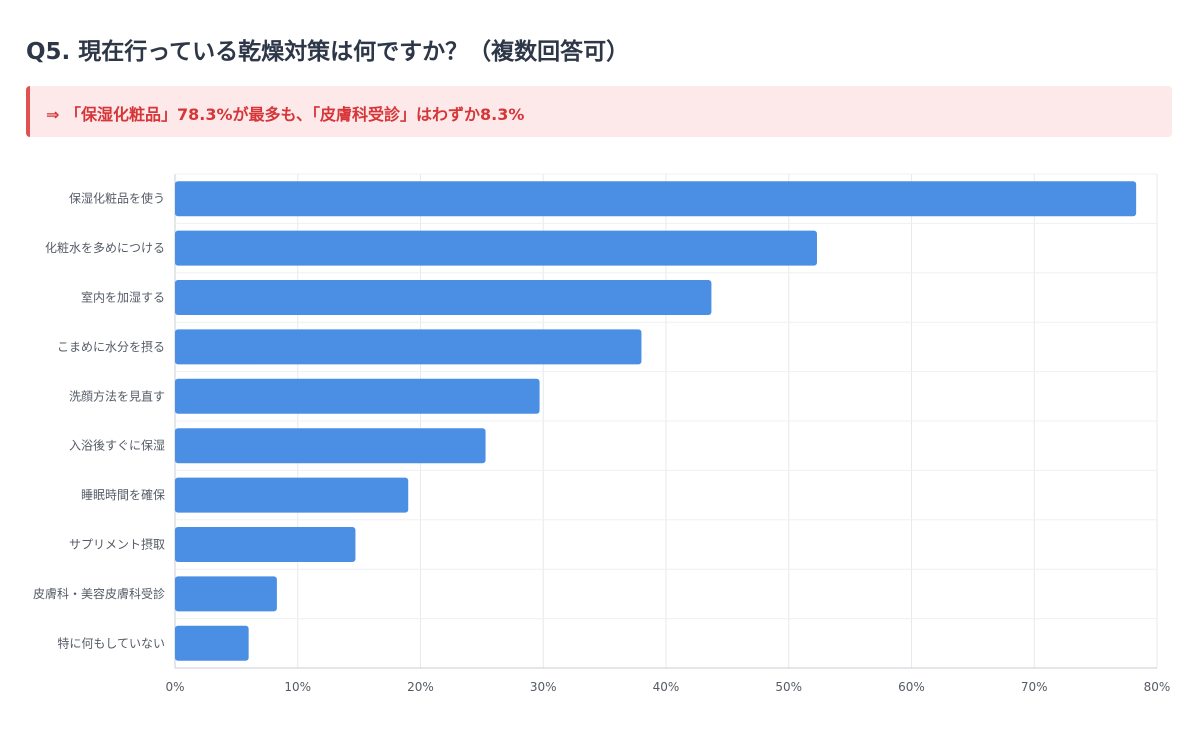  Describe the element at coordinates (123, 494) in the screenshot. I see `category-label: 睡眠時間を確保` at that location.